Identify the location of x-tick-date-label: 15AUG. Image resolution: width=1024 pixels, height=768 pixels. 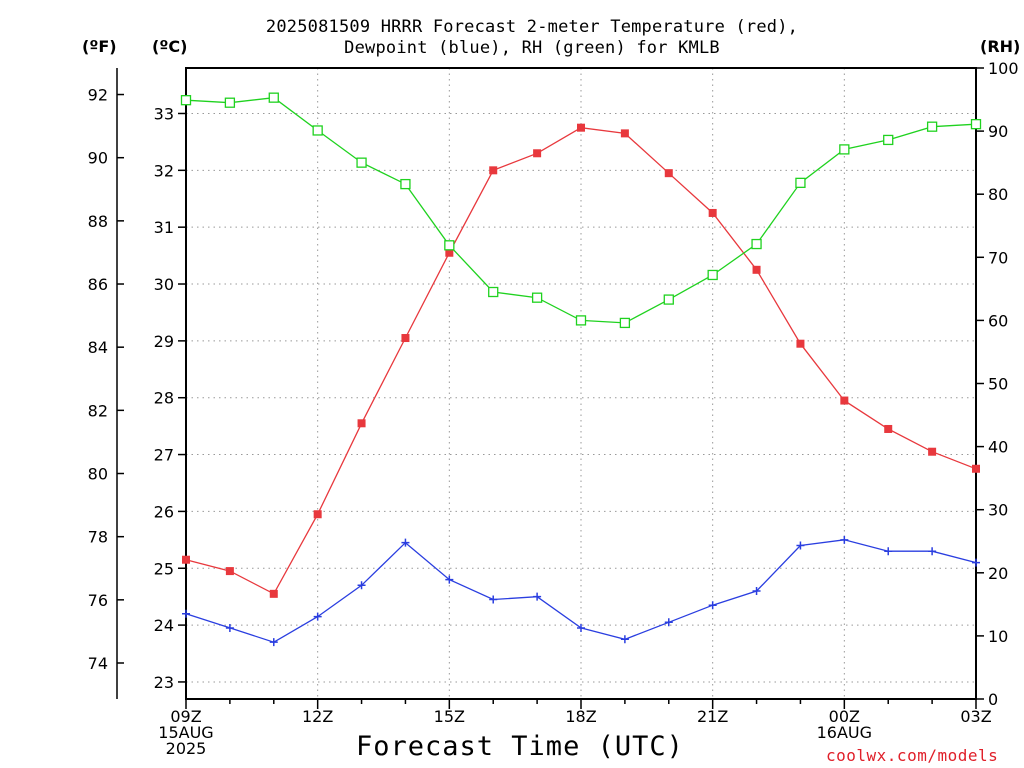
(185, 732).